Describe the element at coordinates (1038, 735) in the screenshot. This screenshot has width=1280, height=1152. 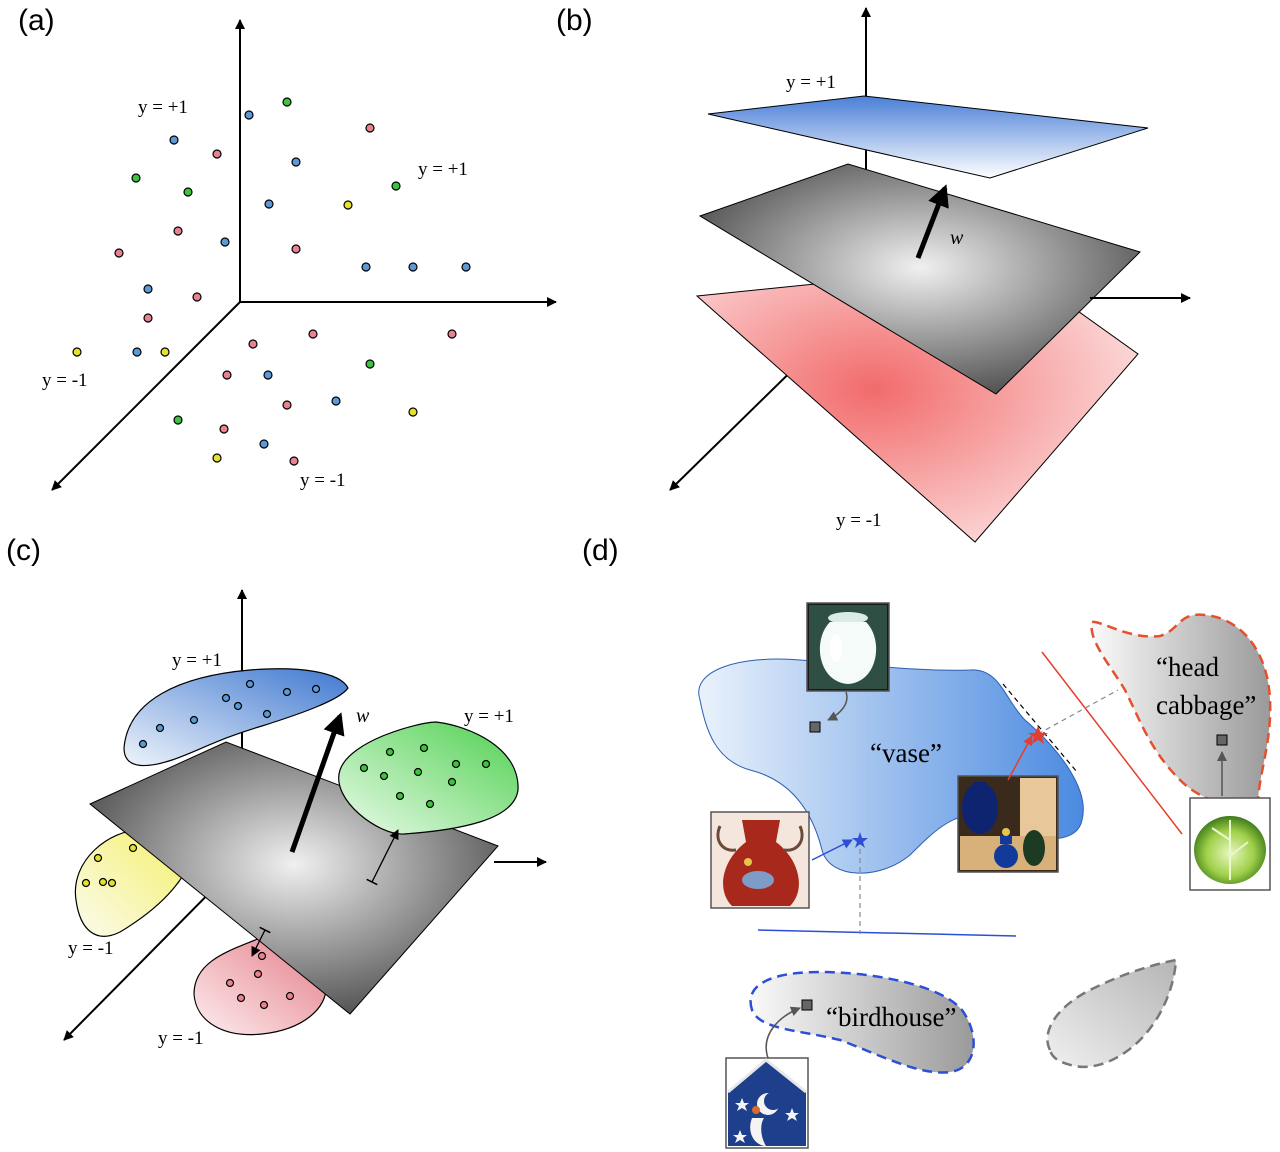
I see `star-red` at that location.